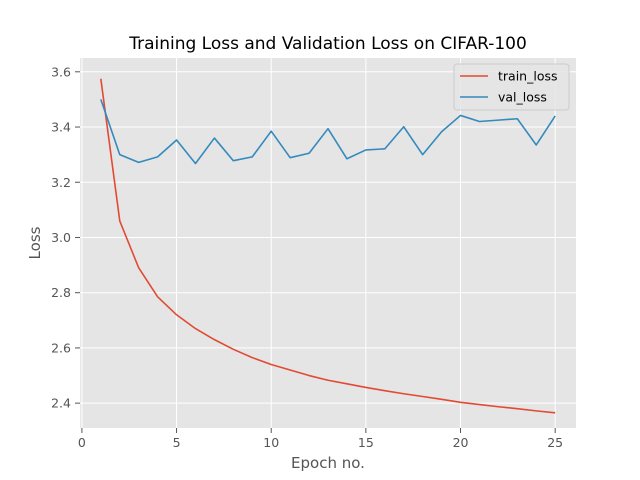 This screenshot has width=640, height=480. What do you see at coordinates (328, 132) in the screenshot?
I see `series-line-val_loss` at bounding box center [328, 132].